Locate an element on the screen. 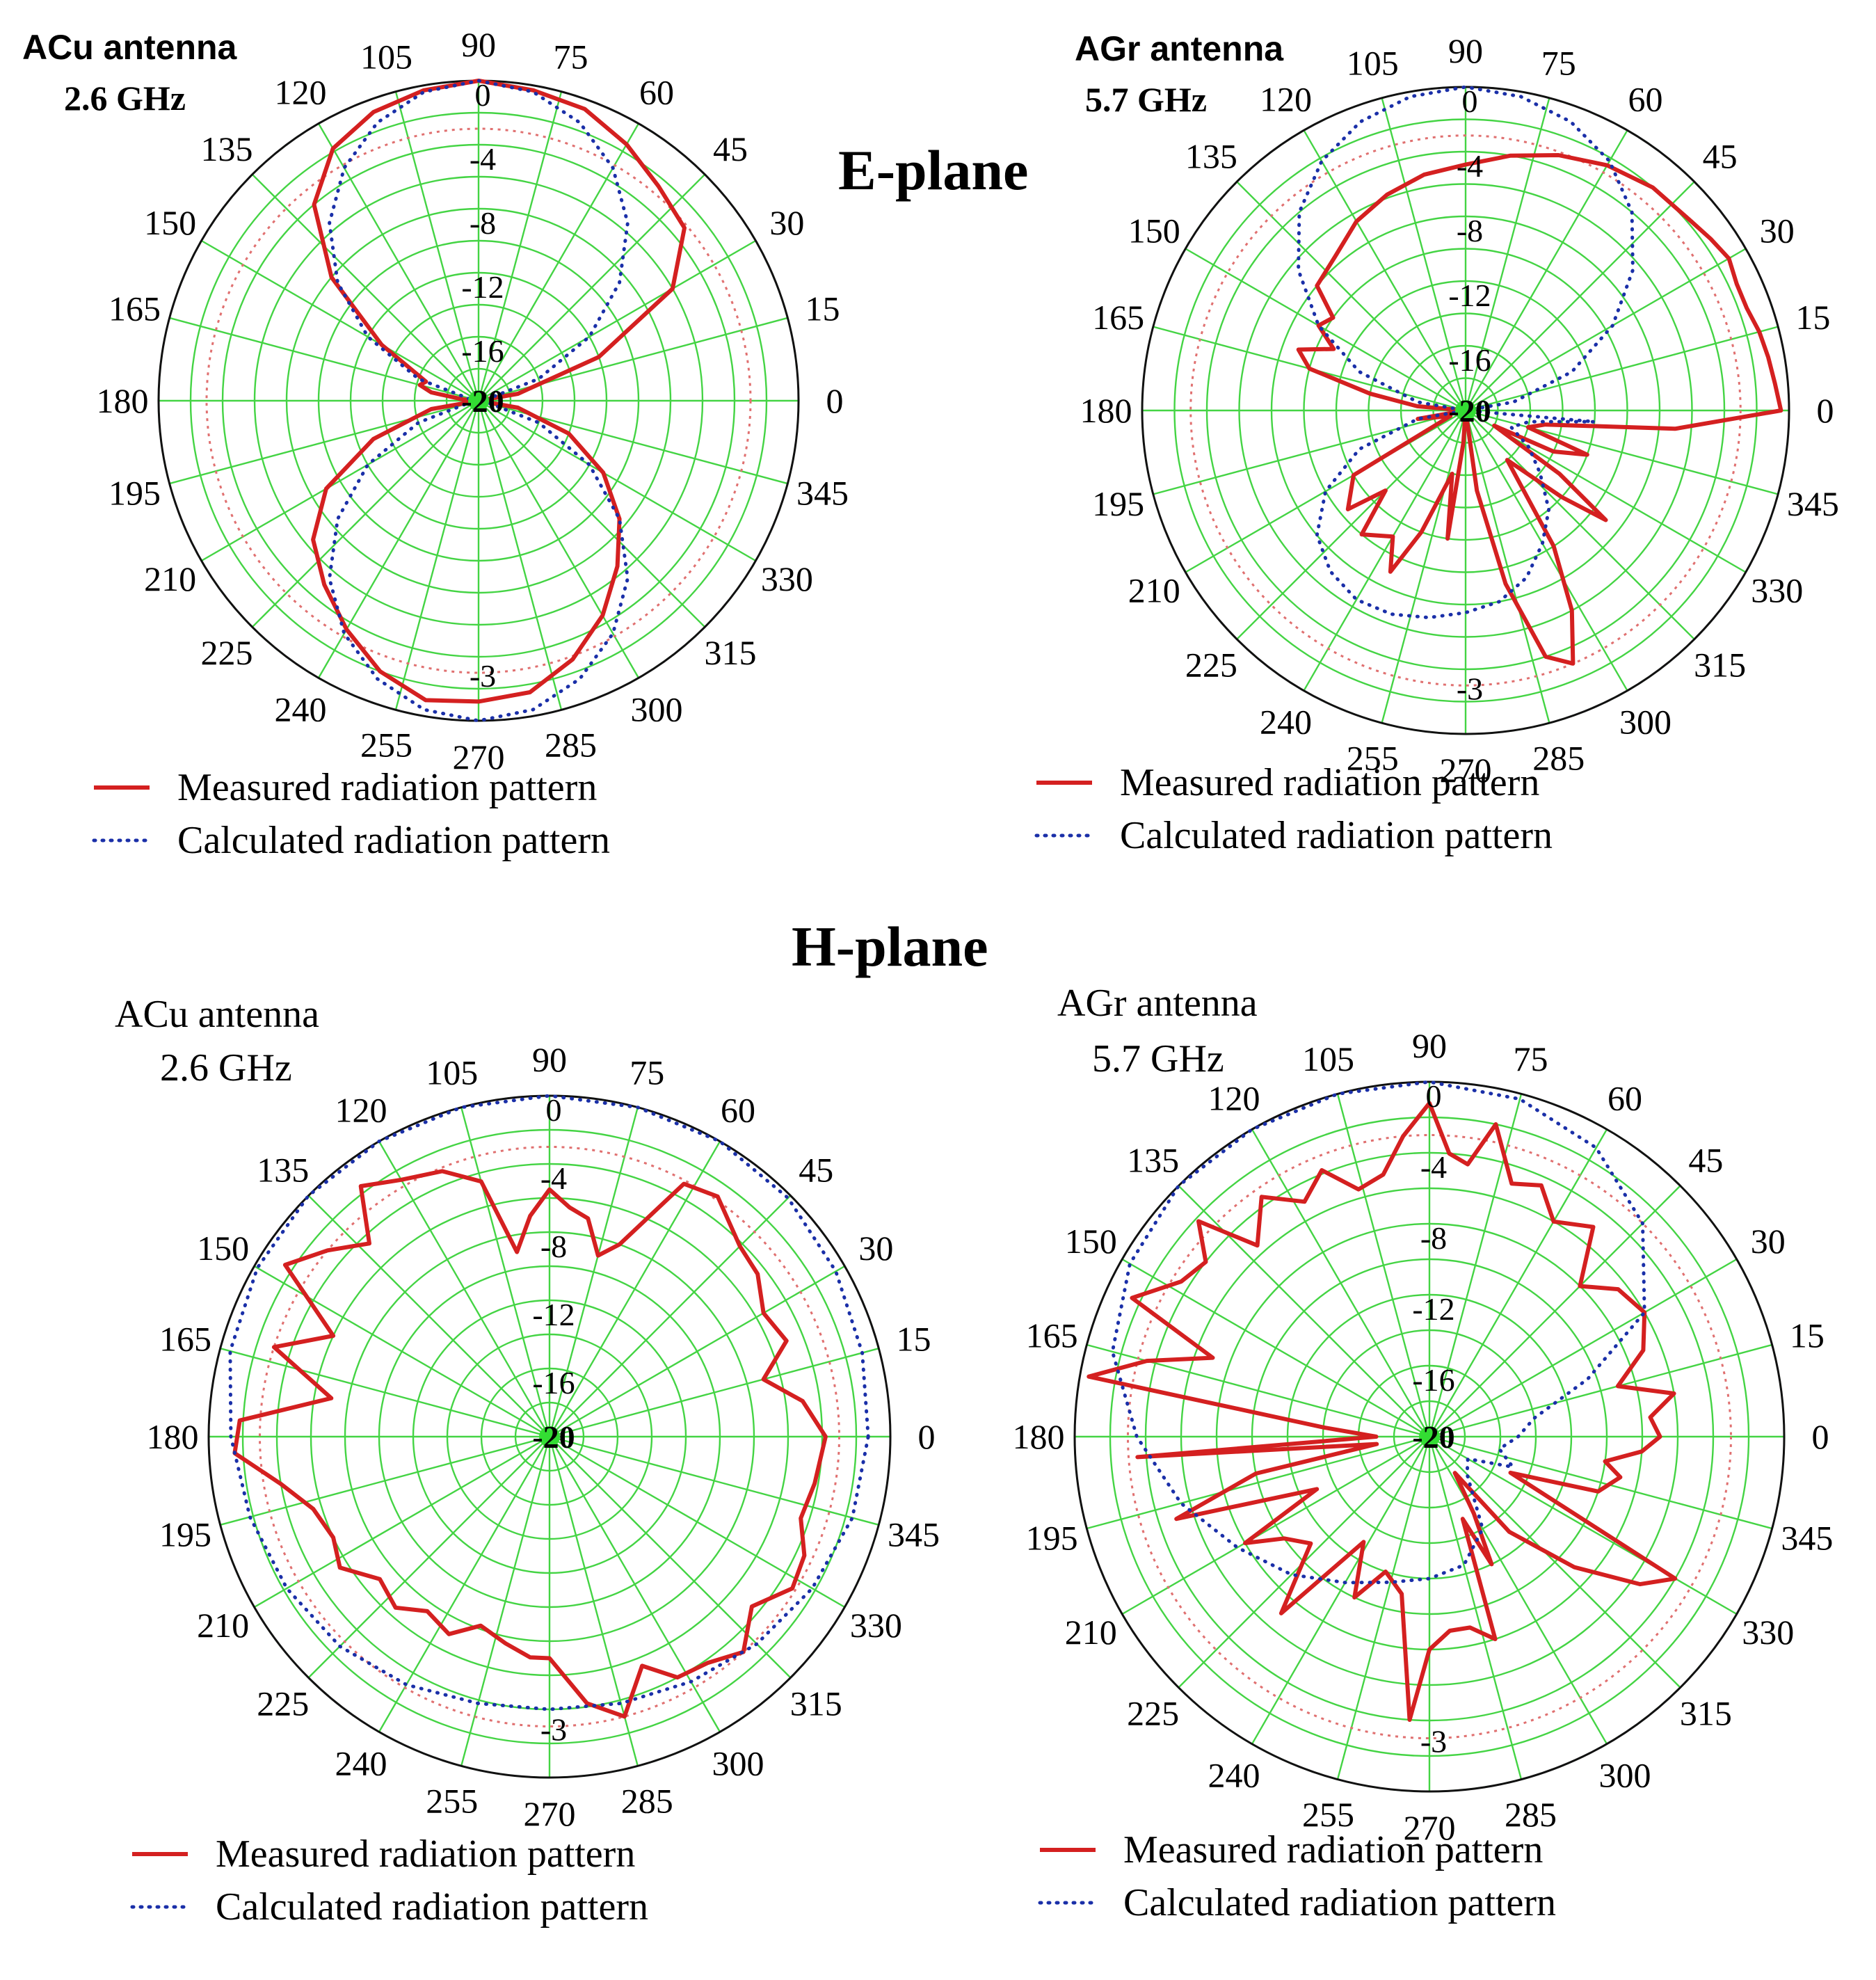  angle-tick-label: 90 is located at coordinates (549, 1059).